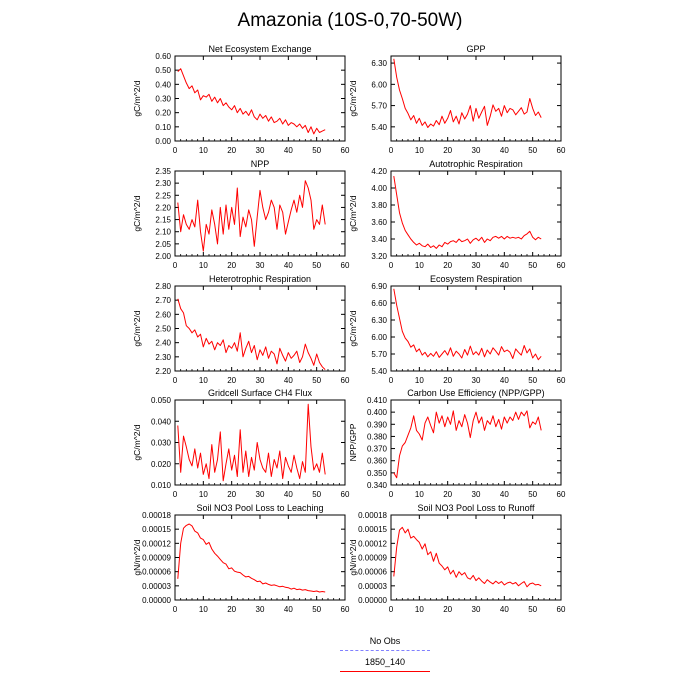 The height and width of the screenshot is (700, 700). What do you see at coordinates (379, 320) in the screenshot?
I see `y-tick-label: 6.30` at bounding box center [379, 320].